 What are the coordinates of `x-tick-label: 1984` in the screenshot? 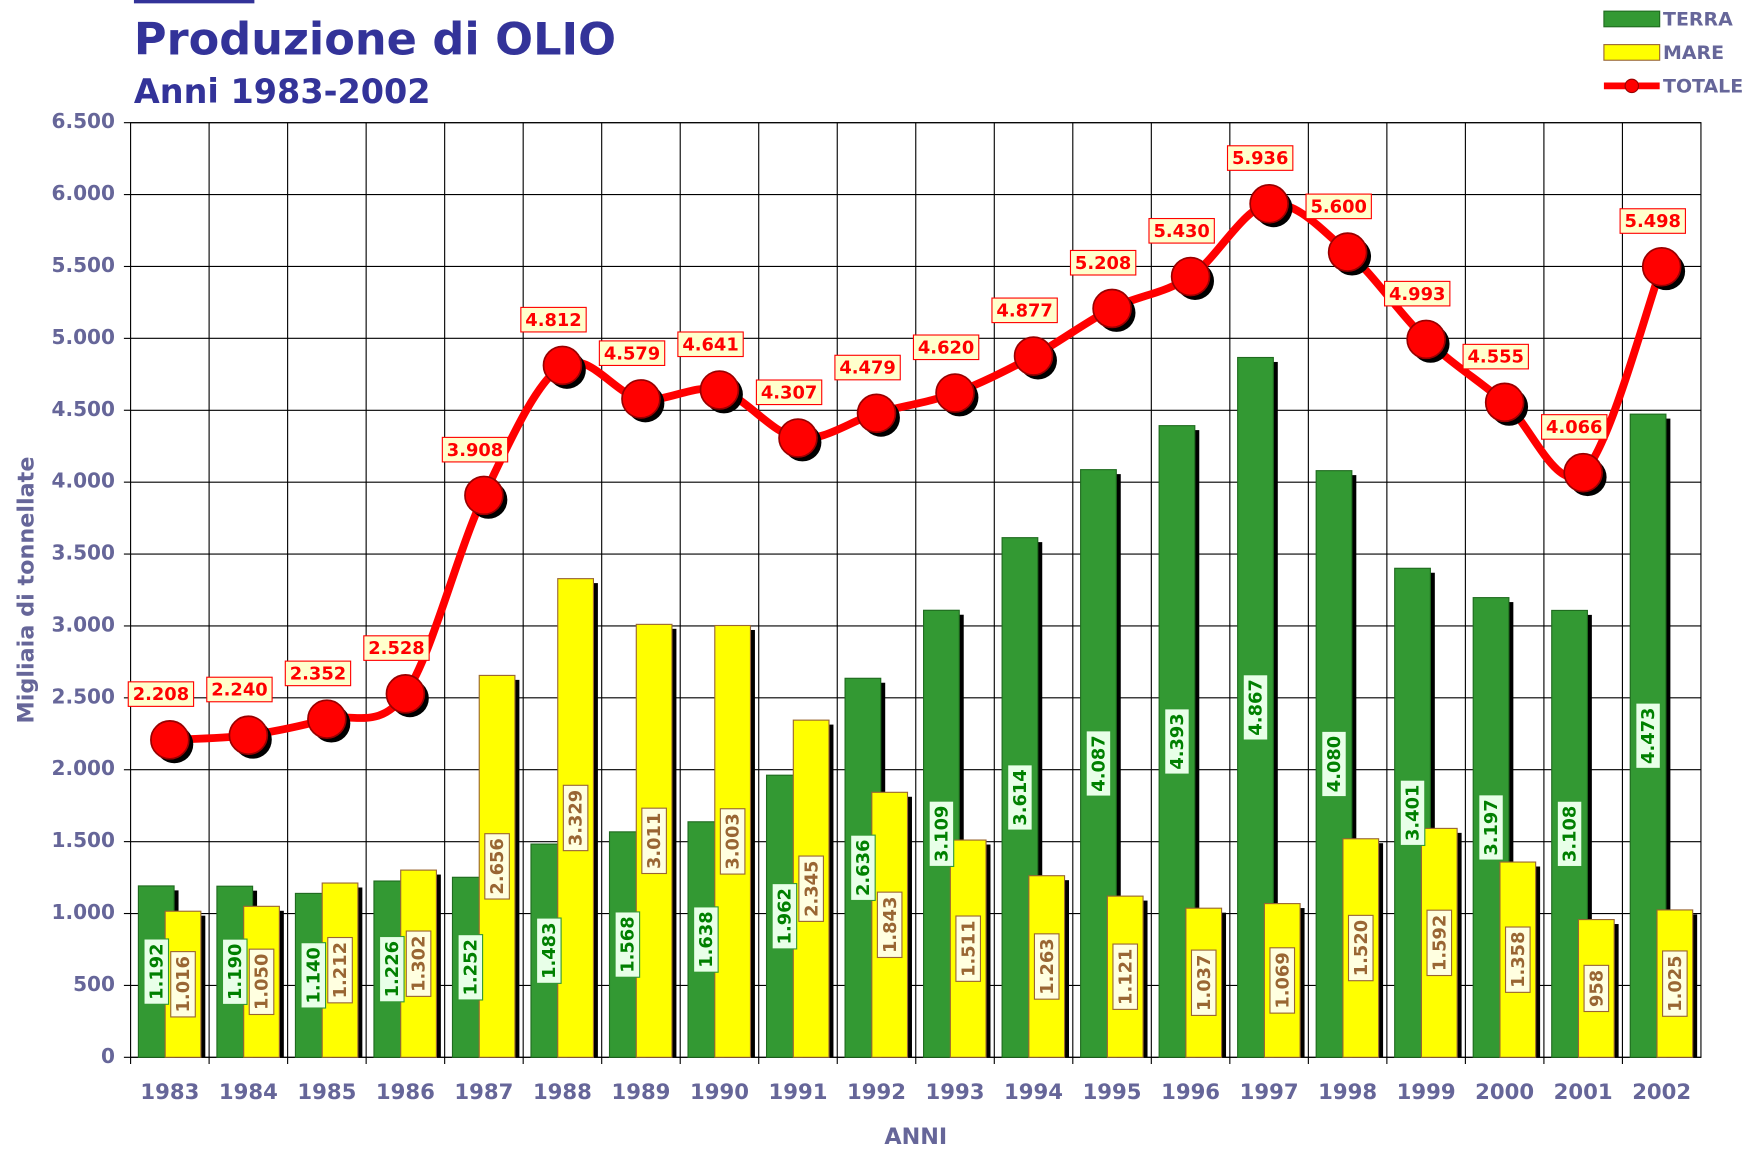 It's located at (248, 1091).